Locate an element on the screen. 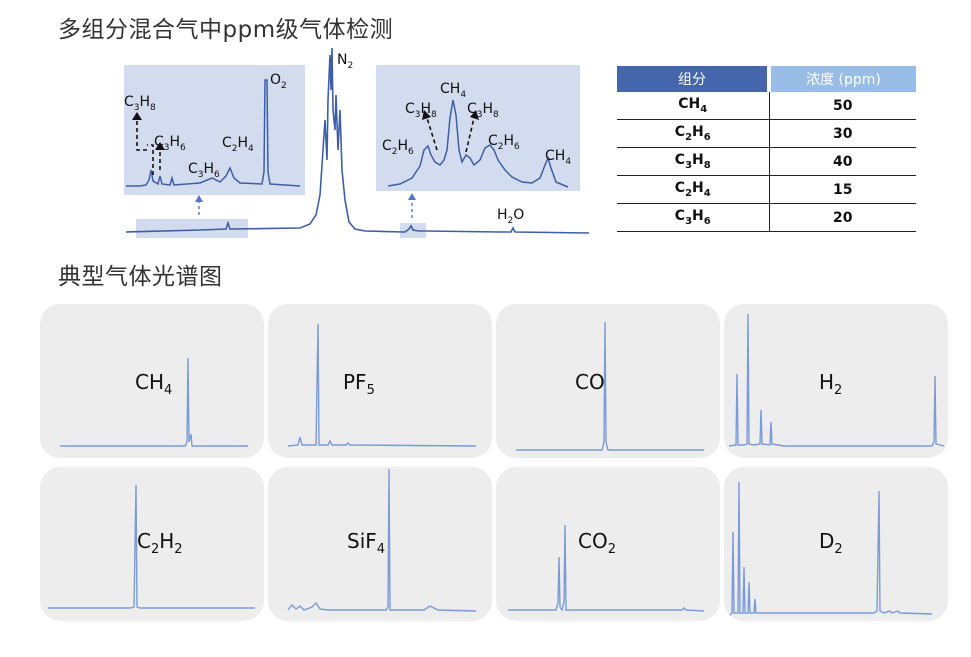 The width and height of the screenshot is (971, 657). gas-spectrum-card-co: CO is located at coordinates (608, 381).